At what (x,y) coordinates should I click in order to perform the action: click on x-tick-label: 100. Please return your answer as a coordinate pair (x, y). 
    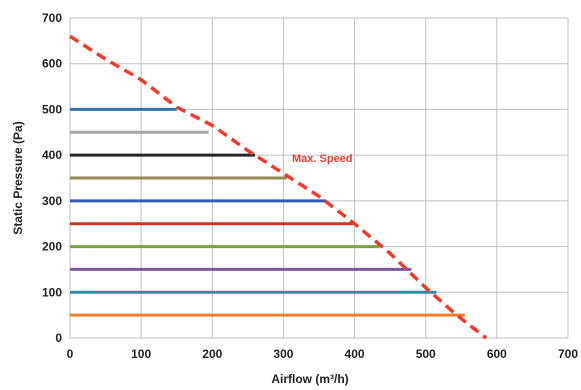
    Looking at the image, I should click on (141, 354).